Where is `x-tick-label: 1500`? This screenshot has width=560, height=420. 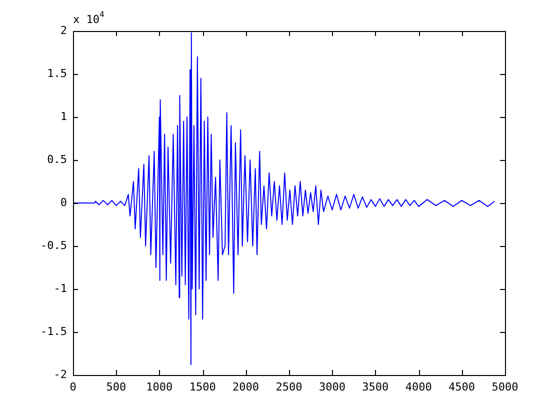
x-tick-label: 1500 is located at coordinates (202, 387).